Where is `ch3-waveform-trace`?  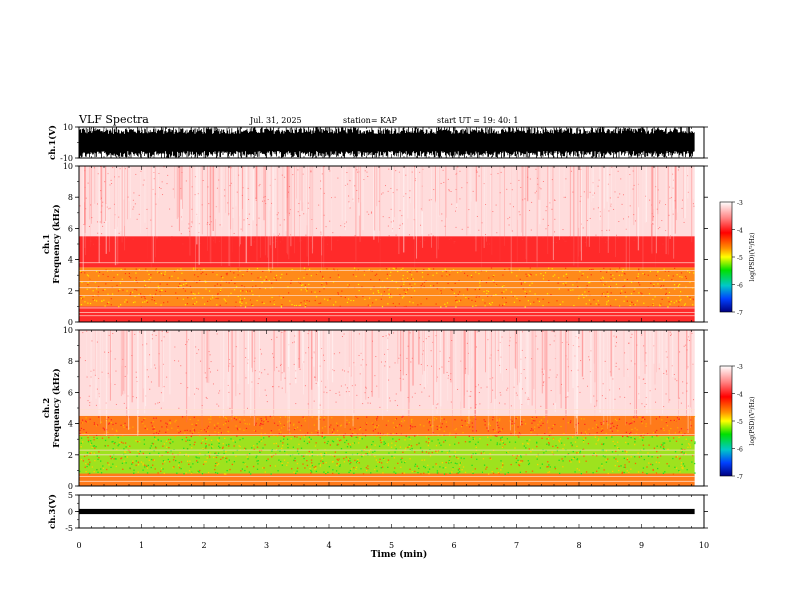
ch3-waveform-trace is located at coordinates (387, 511).